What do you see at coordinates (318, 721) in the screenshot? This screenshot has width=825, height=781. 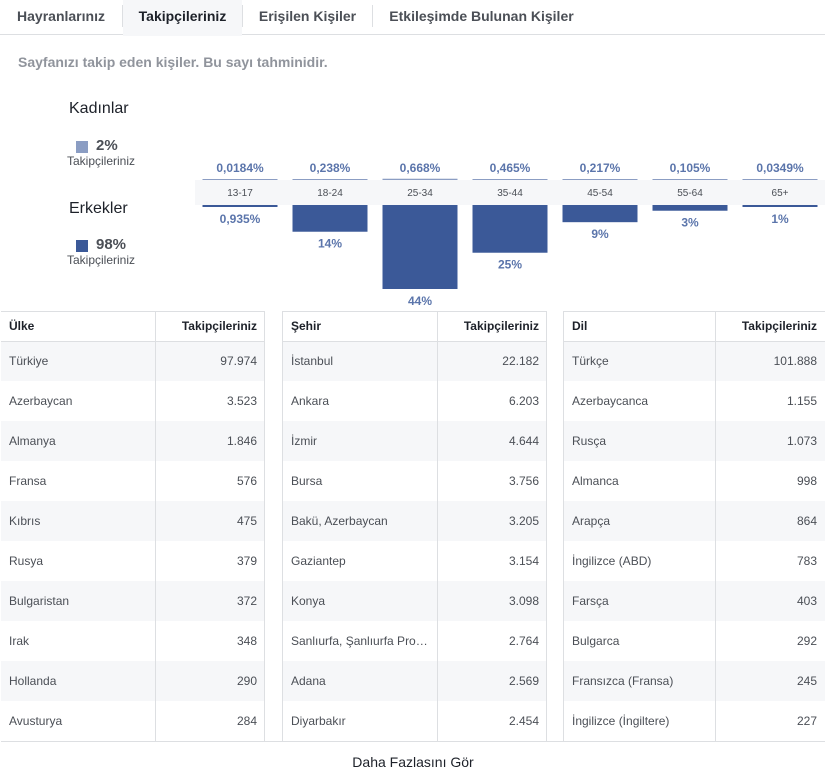 I see `city-name-cell: Diyarbakır` at bounding box center [318, 721].